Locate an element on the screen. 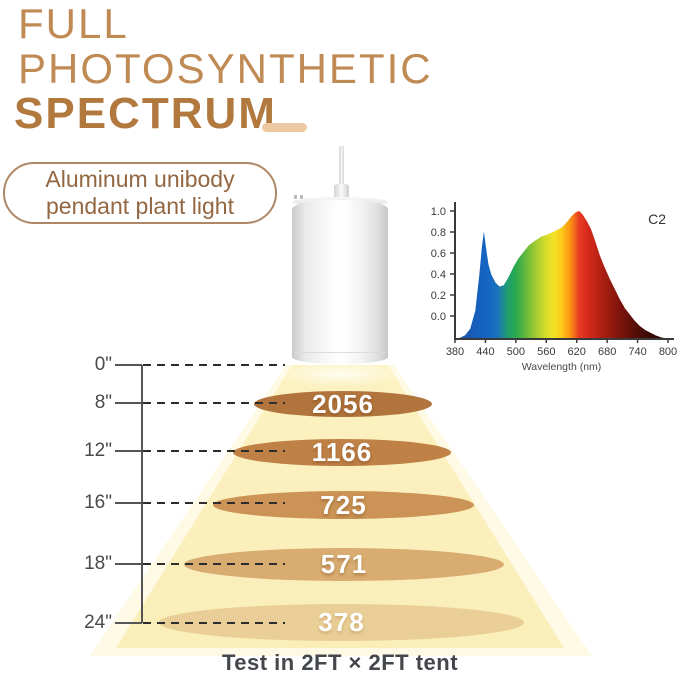 This screenshot has height=675, width=679. ppfd-reading-12in: 1166 is located at coordinates (342, 452).